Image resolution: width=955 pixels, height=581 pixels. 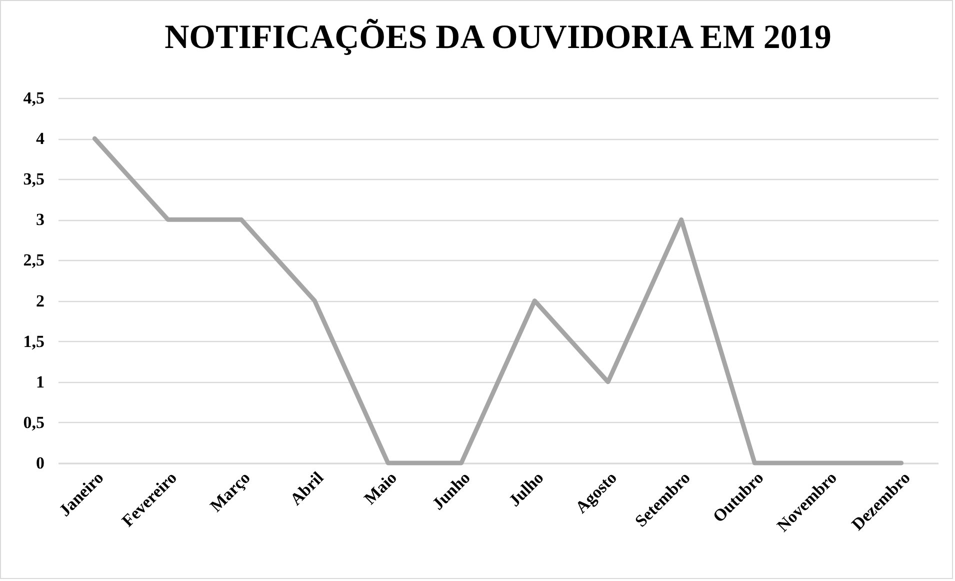 What do you see at coordinates (40, 463) in the screenshot?
I see `y-tick-label: 0` at bounding box center [40, 463].